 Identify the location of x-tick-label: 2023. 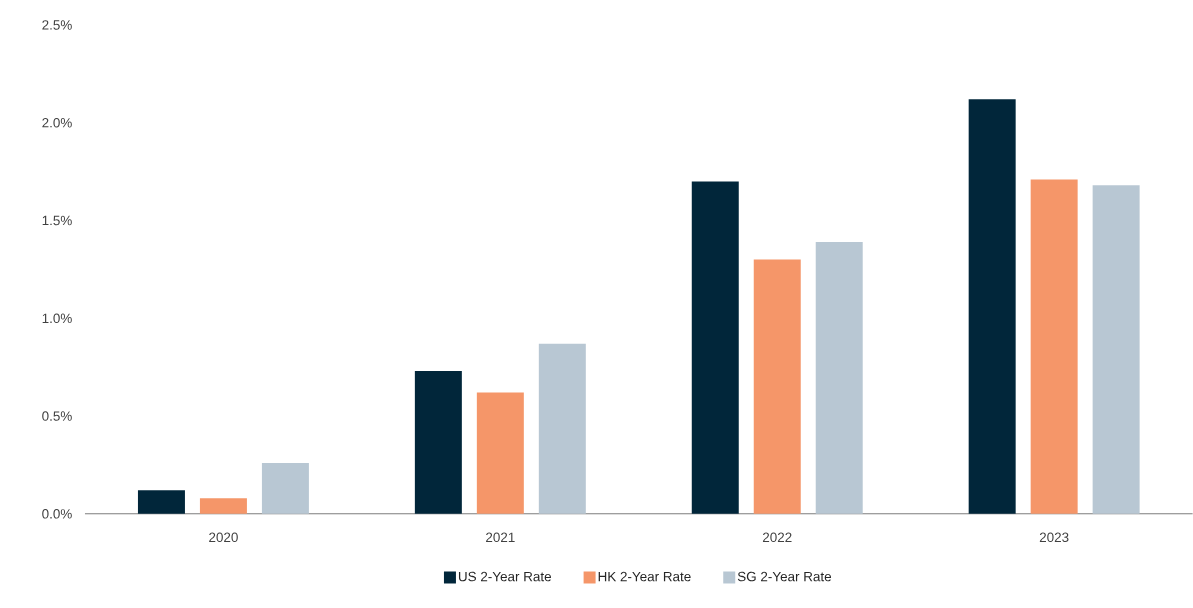
(1054, 537).